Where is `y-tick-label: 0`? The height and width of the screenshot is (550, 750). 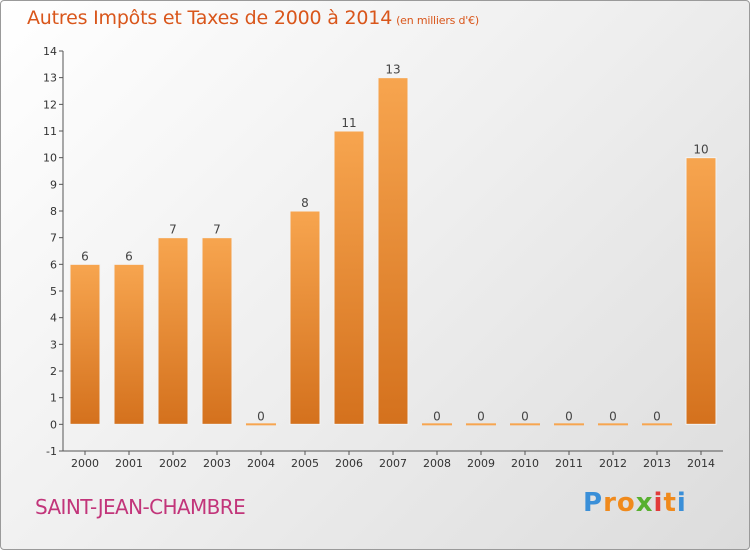 y-tick-label: 0 is located at coordinates (53, 424).